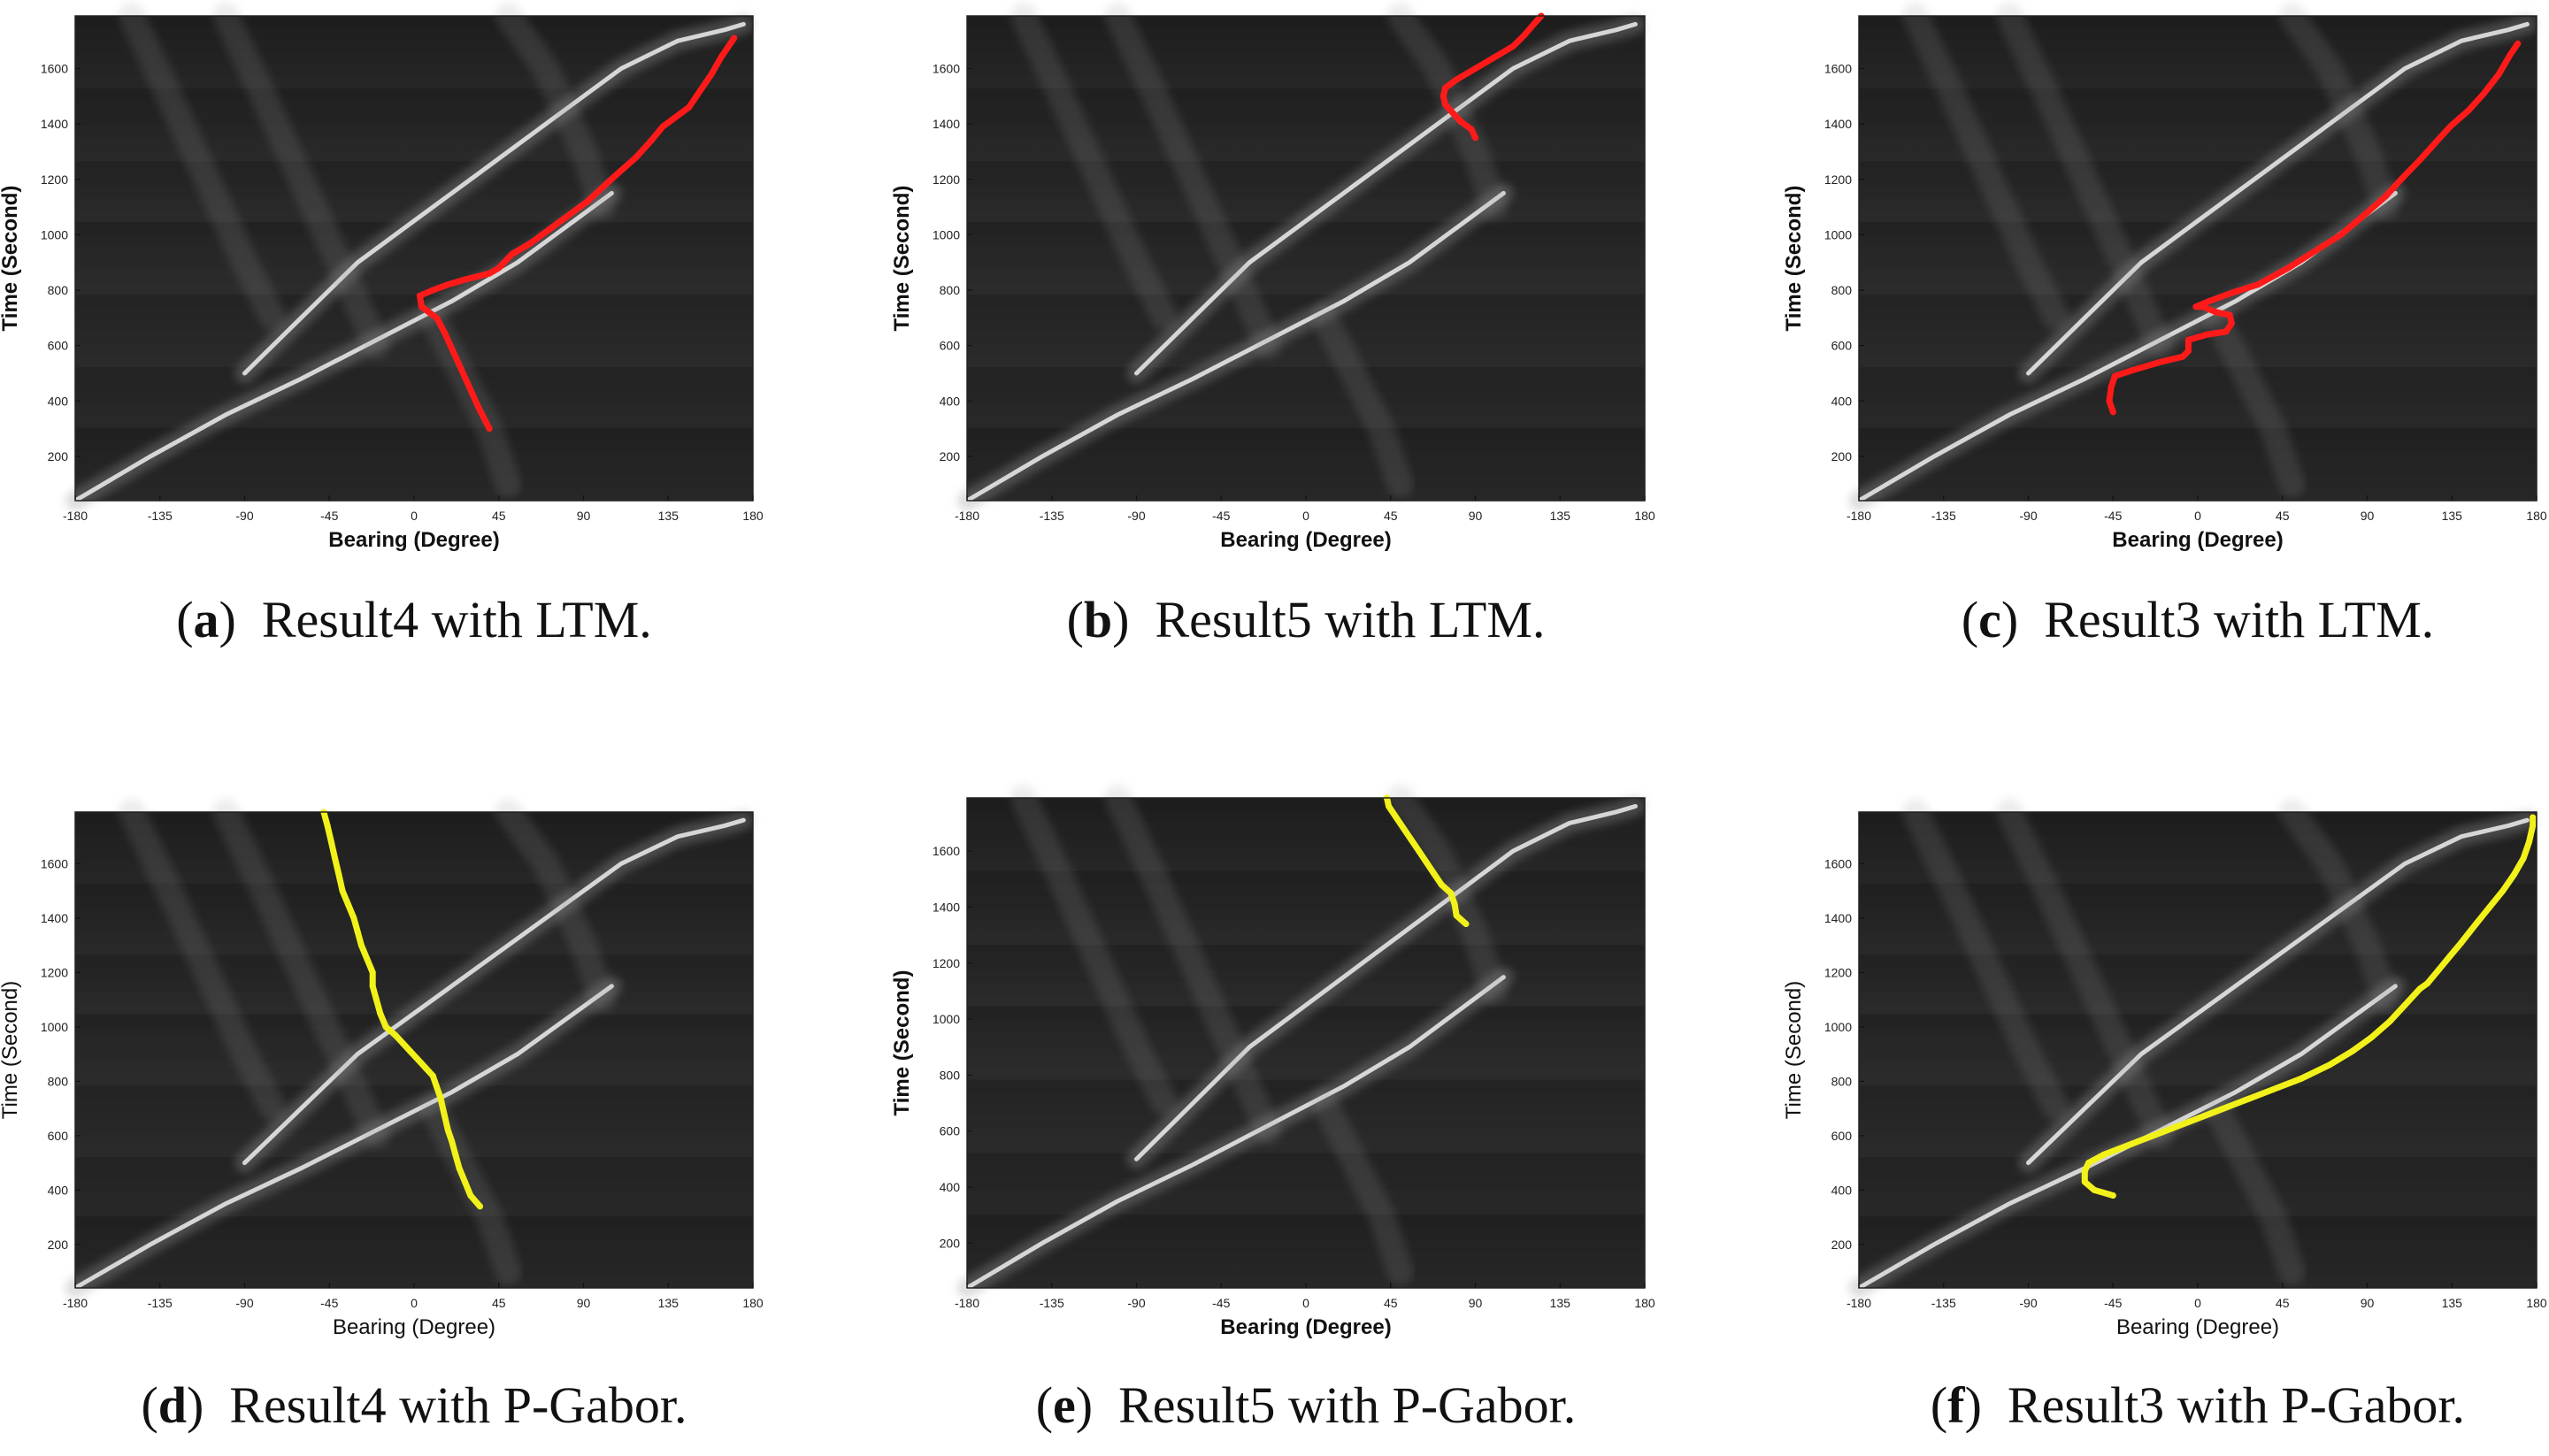 The width and height of the screenshot is (2549, 1456). I want to click on plot-shade, so click(2198, 258).